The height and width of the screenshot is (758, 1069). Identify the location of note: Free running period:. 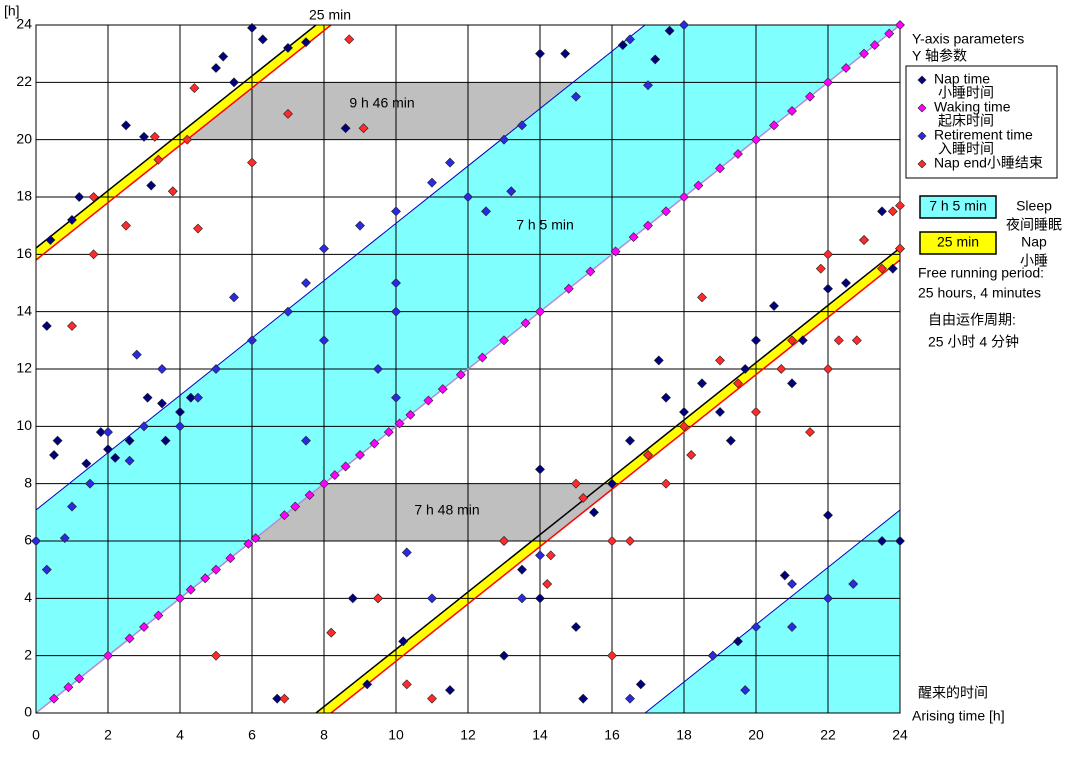
(981, 273).